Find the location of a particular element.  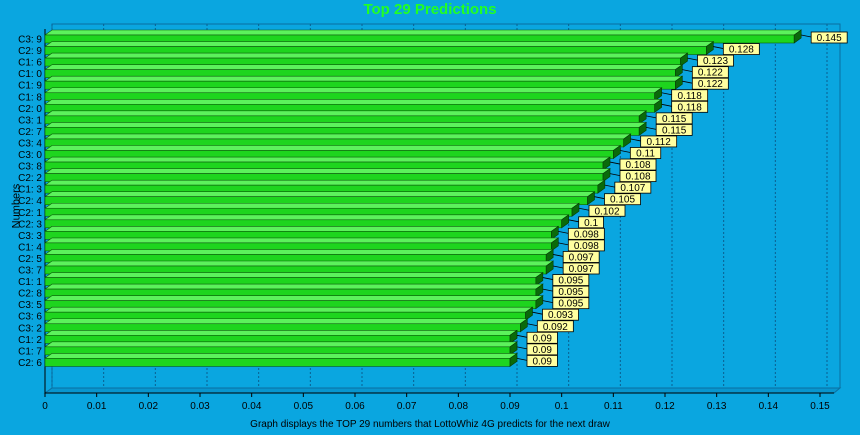

x-tick-label: 0.02 is located at coordinates (149, 406).